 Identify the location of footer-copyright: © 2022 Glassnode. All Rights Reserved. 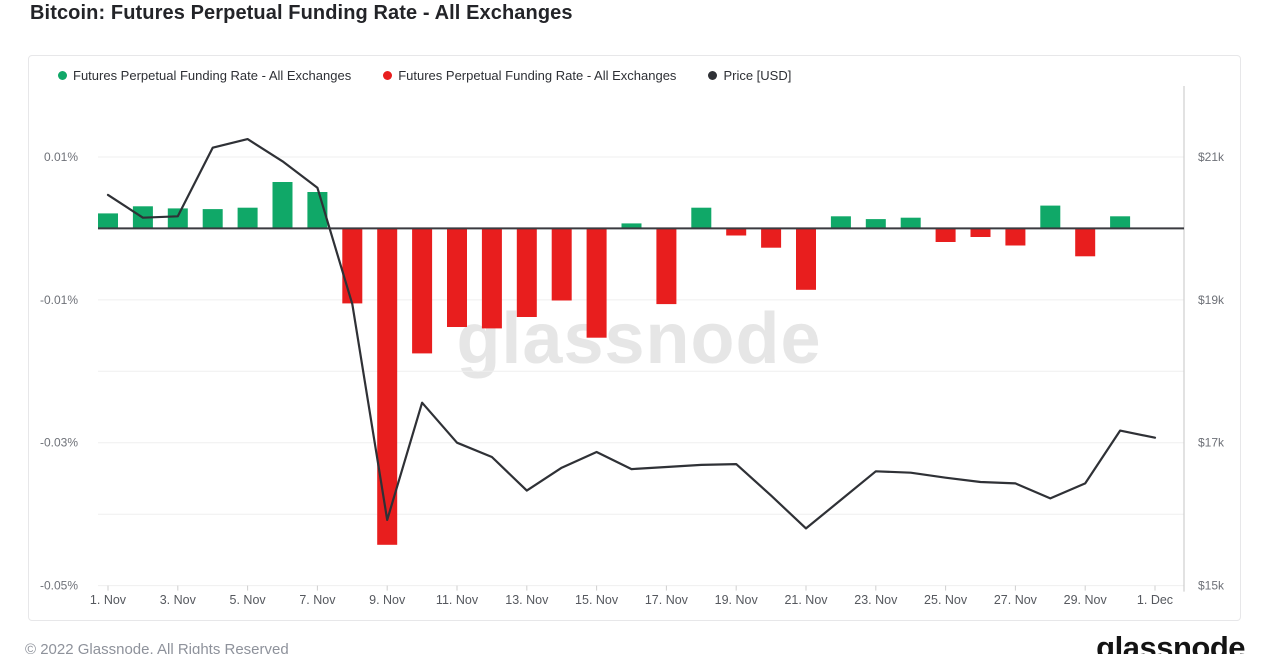
(157, 647).